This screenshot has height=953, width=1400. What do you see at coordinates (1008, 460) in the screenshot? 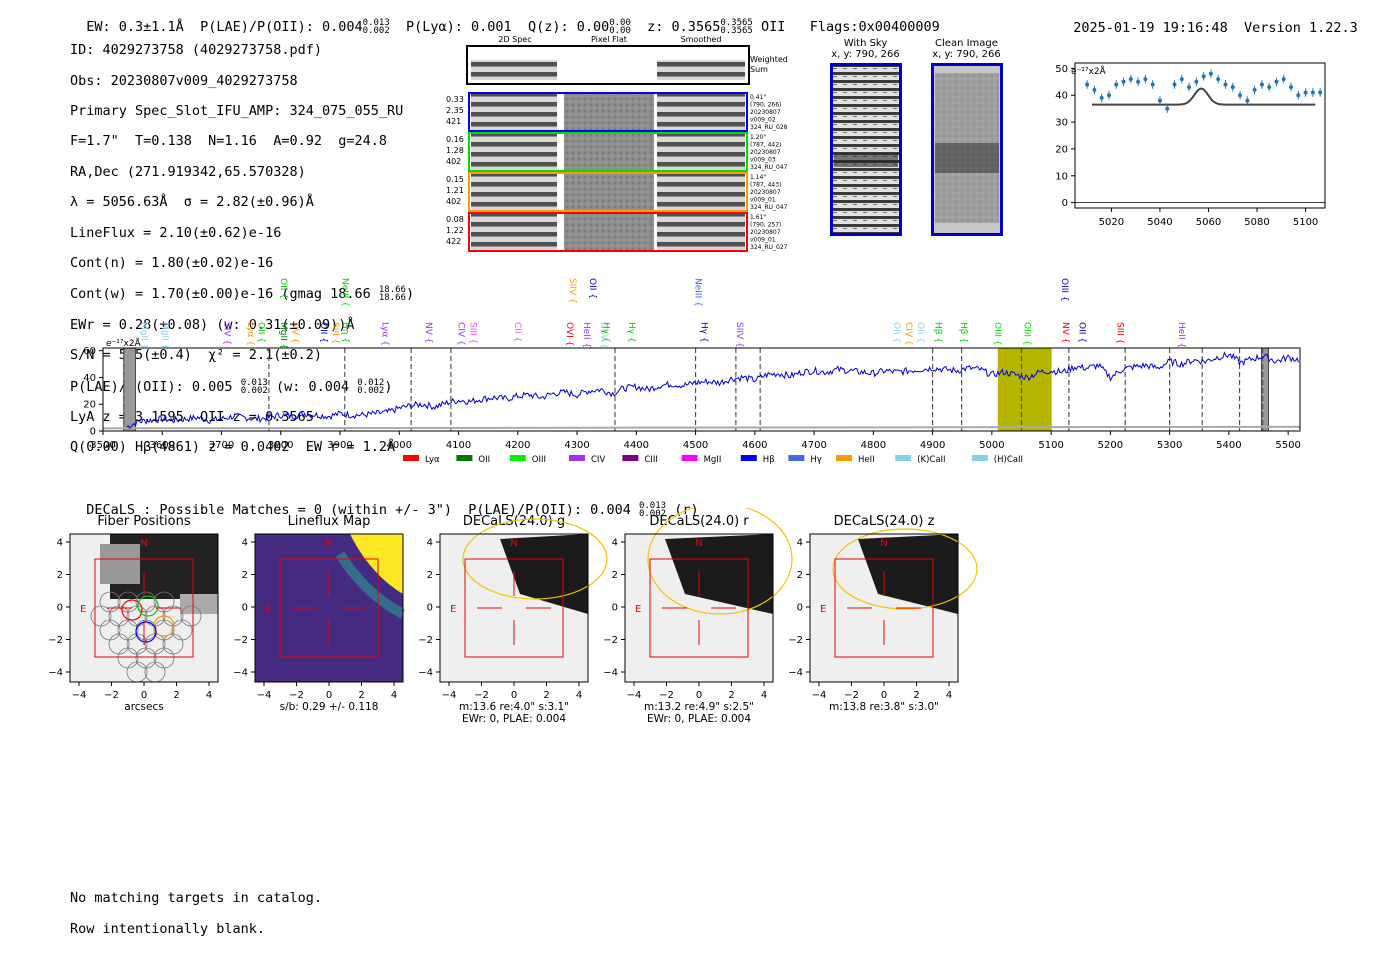
I see `legend-label: (H)CaII` at bounding box center [1008, 460].